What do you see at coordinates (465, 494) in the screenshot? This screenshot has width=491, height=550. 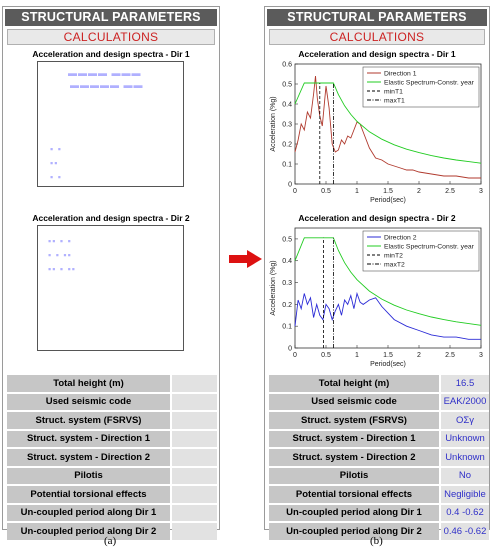 I see `param-value: Negligible` at bounding box center [465, 494].